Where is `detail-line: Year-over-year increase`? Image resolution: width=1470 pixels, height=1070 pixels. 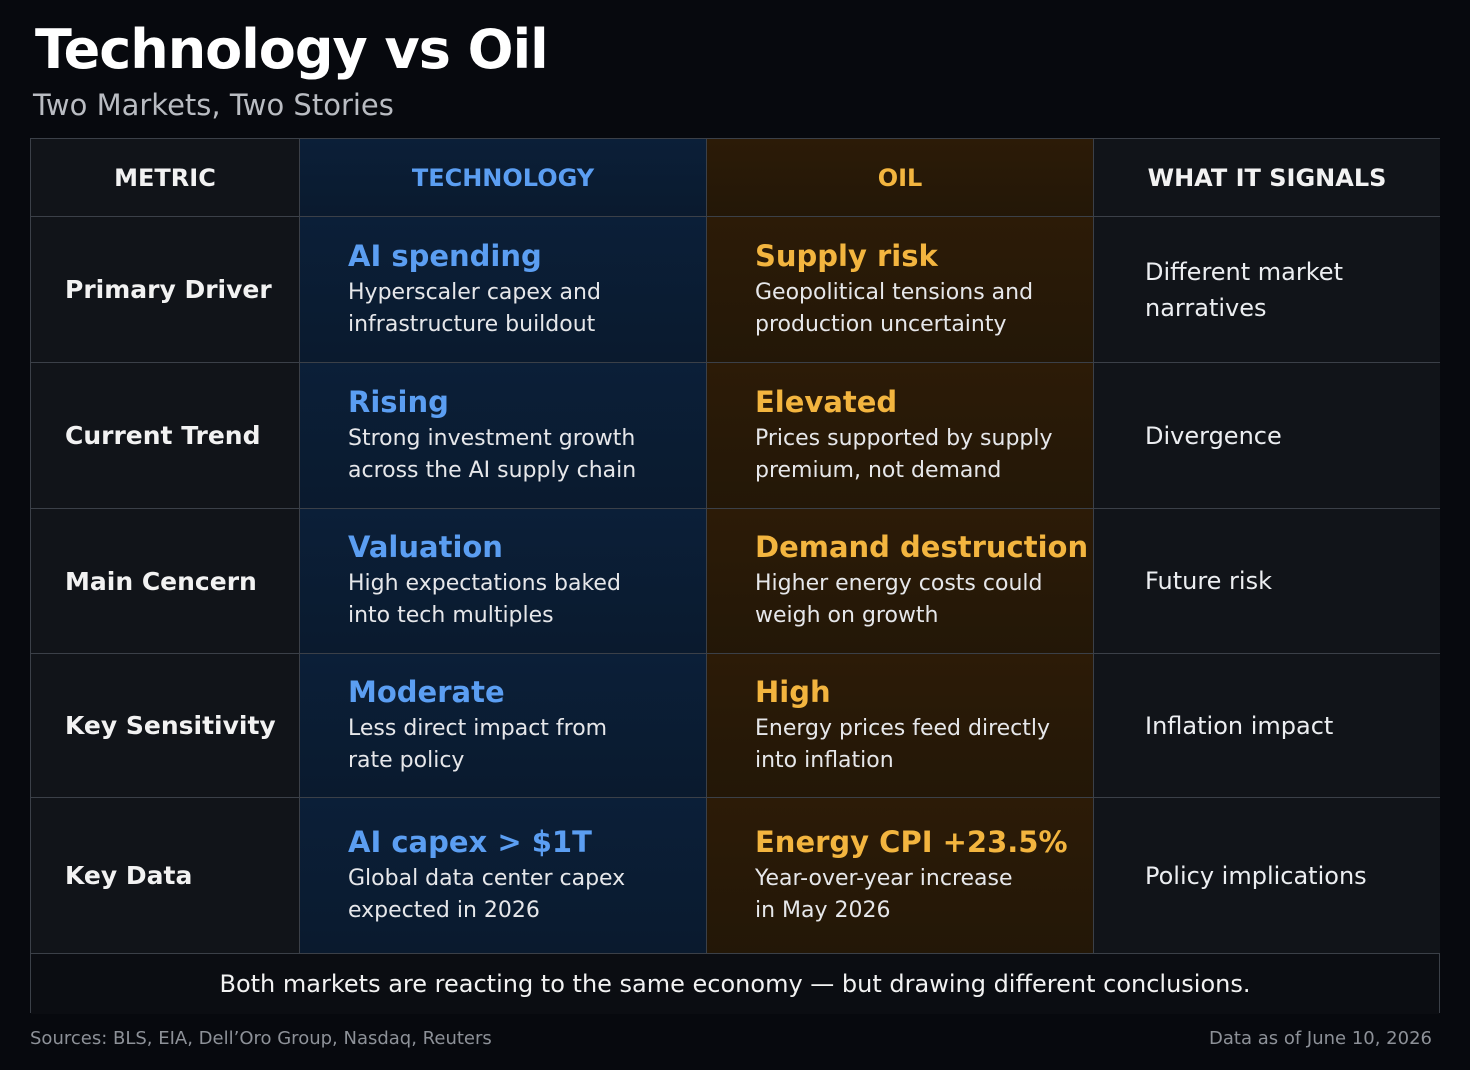 detail-line: Year-over-year increase is located at coordinates (884, 878).